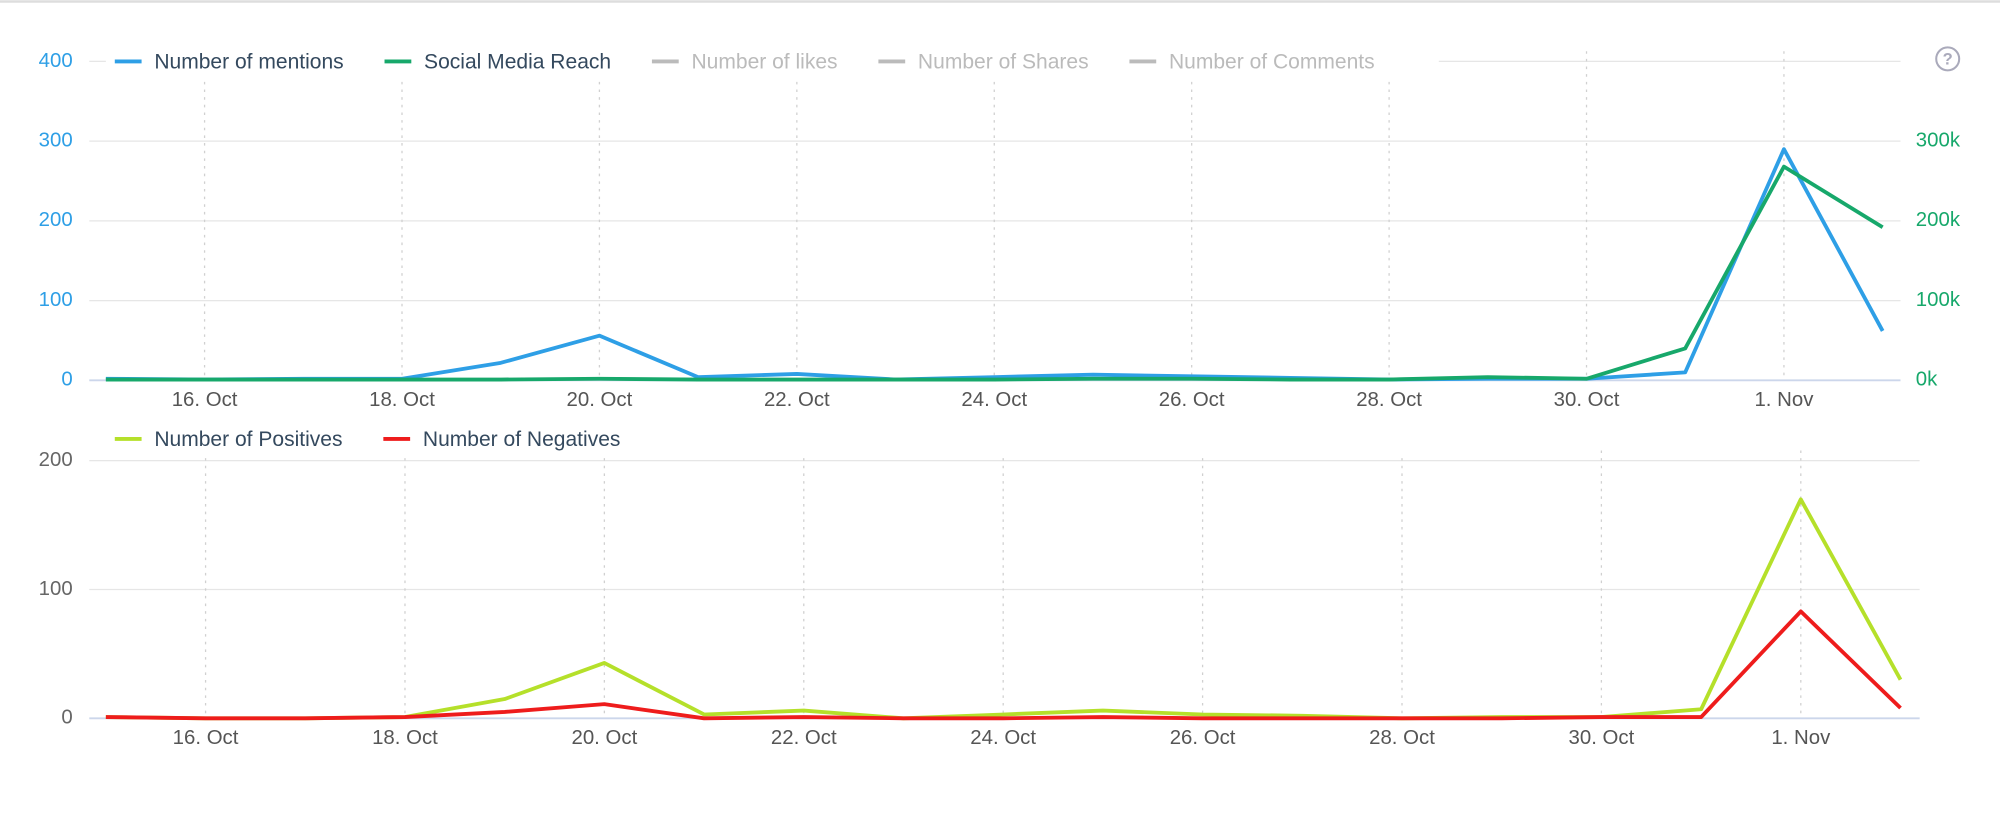 The height and width of the screenshot is (818, 2000). I want to click on legend-item: Number of mentions, so click(229, 61).